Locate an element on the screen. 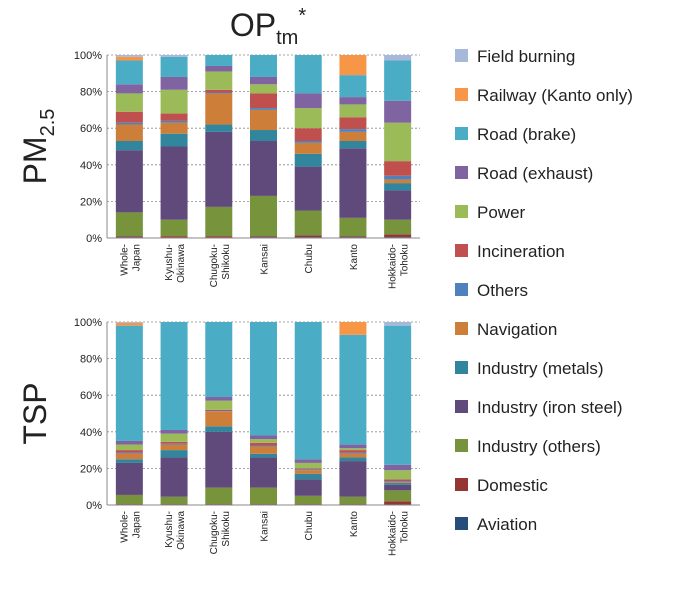 The height and width of the screenshot is (596, 680). title-main: OP is located at coordinates (253, 25).